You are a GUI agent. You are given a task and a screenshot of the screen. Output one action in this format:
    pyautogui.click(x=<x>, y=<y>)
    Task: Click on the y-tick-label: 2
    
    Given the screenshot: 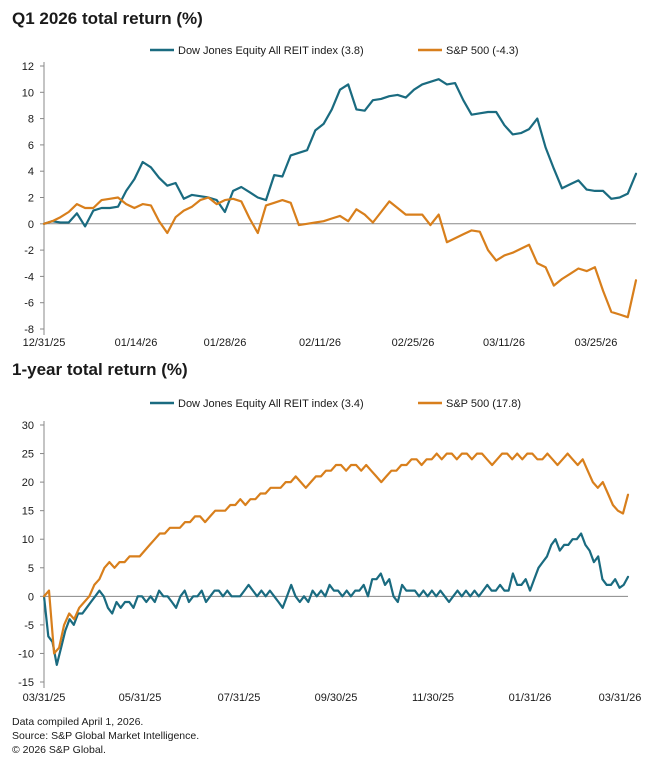 What is the action you would take?
    pyautogui.click(x=31, y=199)
    